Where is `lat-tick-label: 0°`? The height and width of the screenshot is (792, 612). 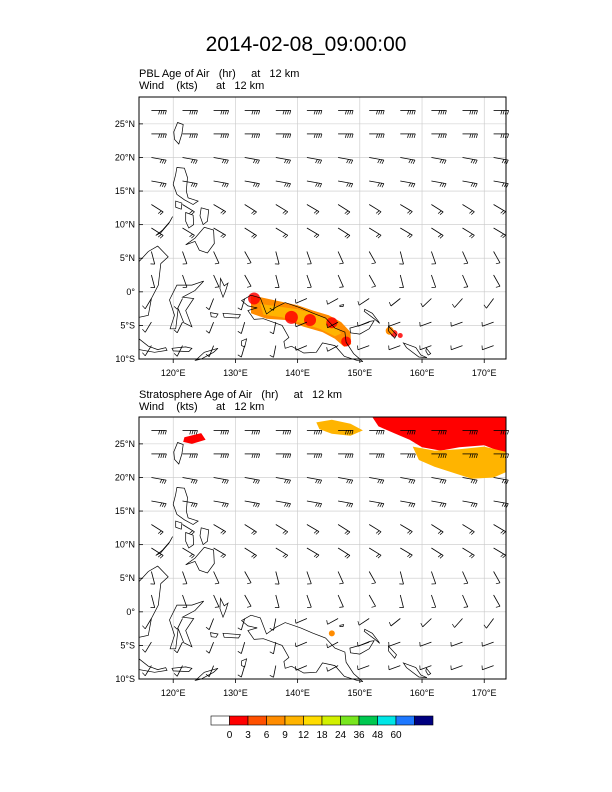 lat-tick-label: 0° is located at coordinates (130, 292).